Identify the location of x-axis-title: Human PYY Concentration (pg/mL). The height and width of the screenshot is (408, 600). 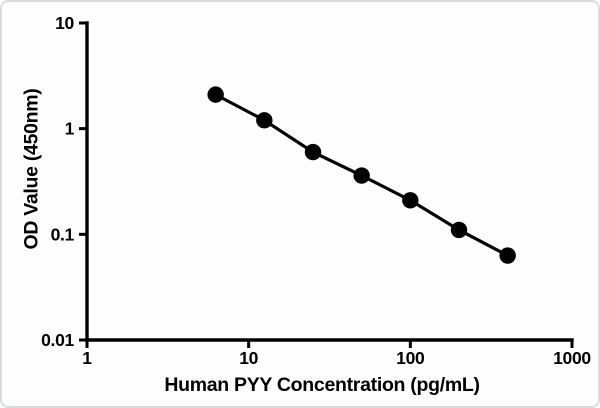
(322, 385).